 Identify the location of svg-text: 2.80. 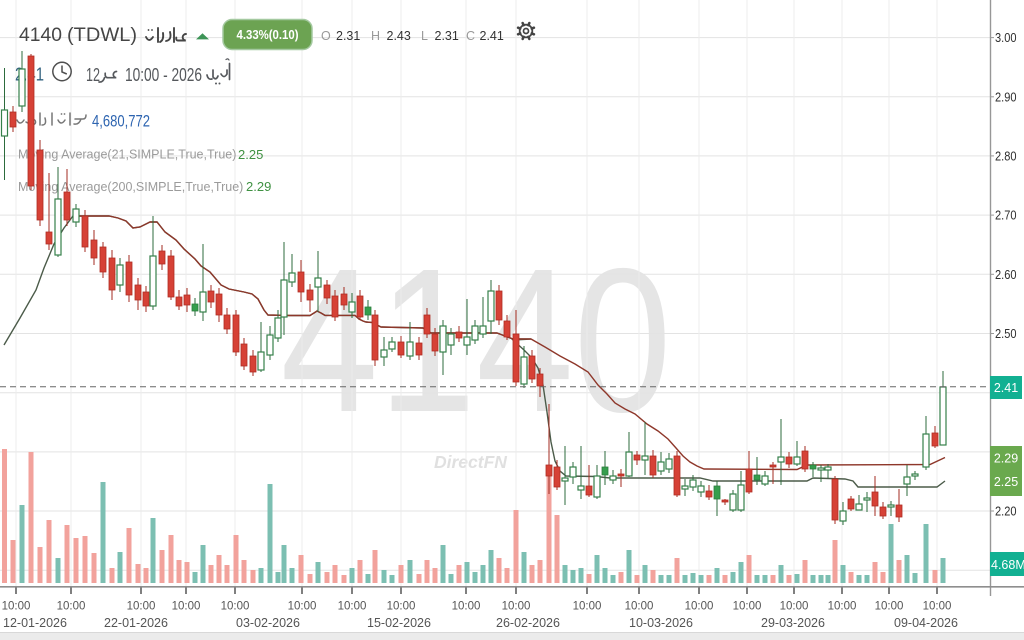
(1006, 155).